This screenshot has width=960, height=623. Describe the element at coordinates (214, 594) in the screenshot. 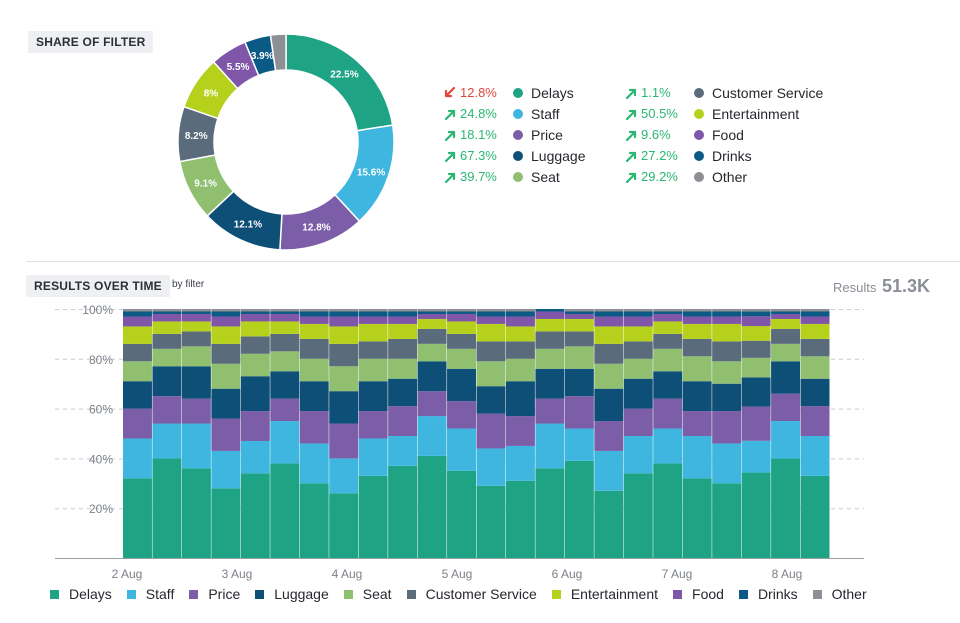

I see `bottom-legend-item-price: Price` at that location.